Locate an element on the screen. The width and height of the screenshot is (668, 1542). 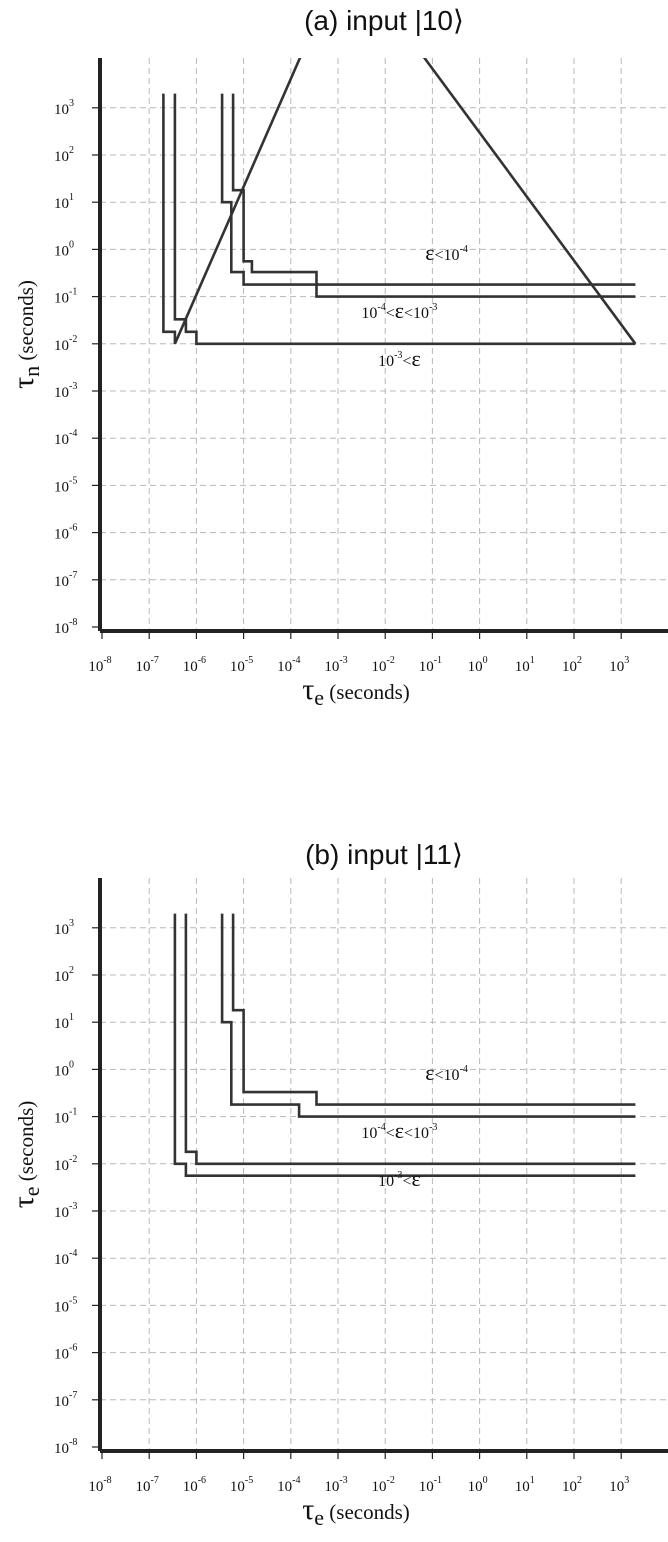
chart-title: (a) input |10⟩ is located at coordinates (384, 20).